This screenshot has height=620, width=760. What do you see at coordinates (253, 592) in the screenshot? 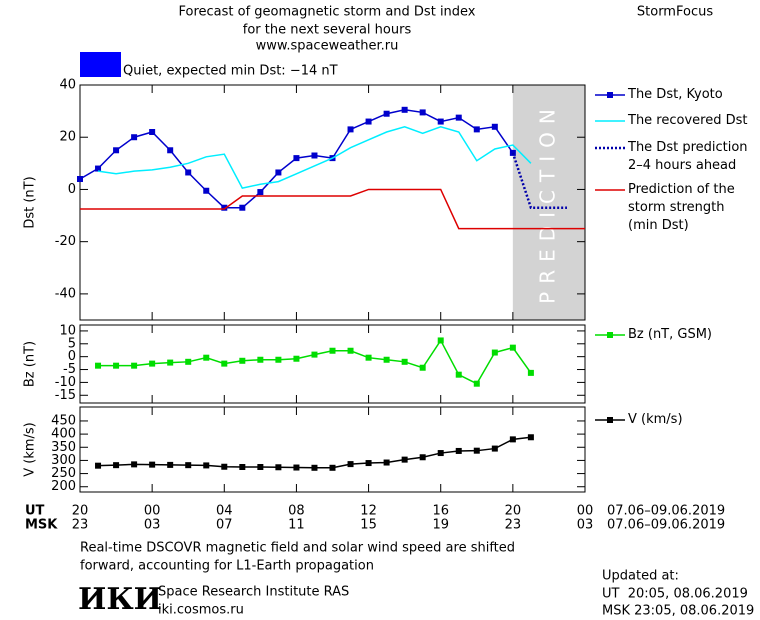
I see `institute: Space Research Institute RAS` at bounding box center [253, 592].